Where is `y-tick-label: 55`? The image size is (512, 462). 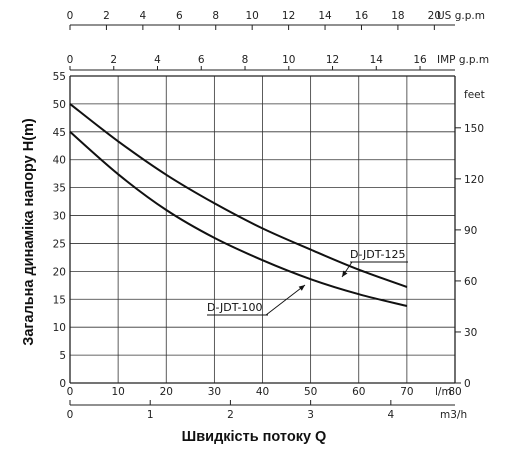
y-tick-label: 55 is located at coordinates (59, 77).